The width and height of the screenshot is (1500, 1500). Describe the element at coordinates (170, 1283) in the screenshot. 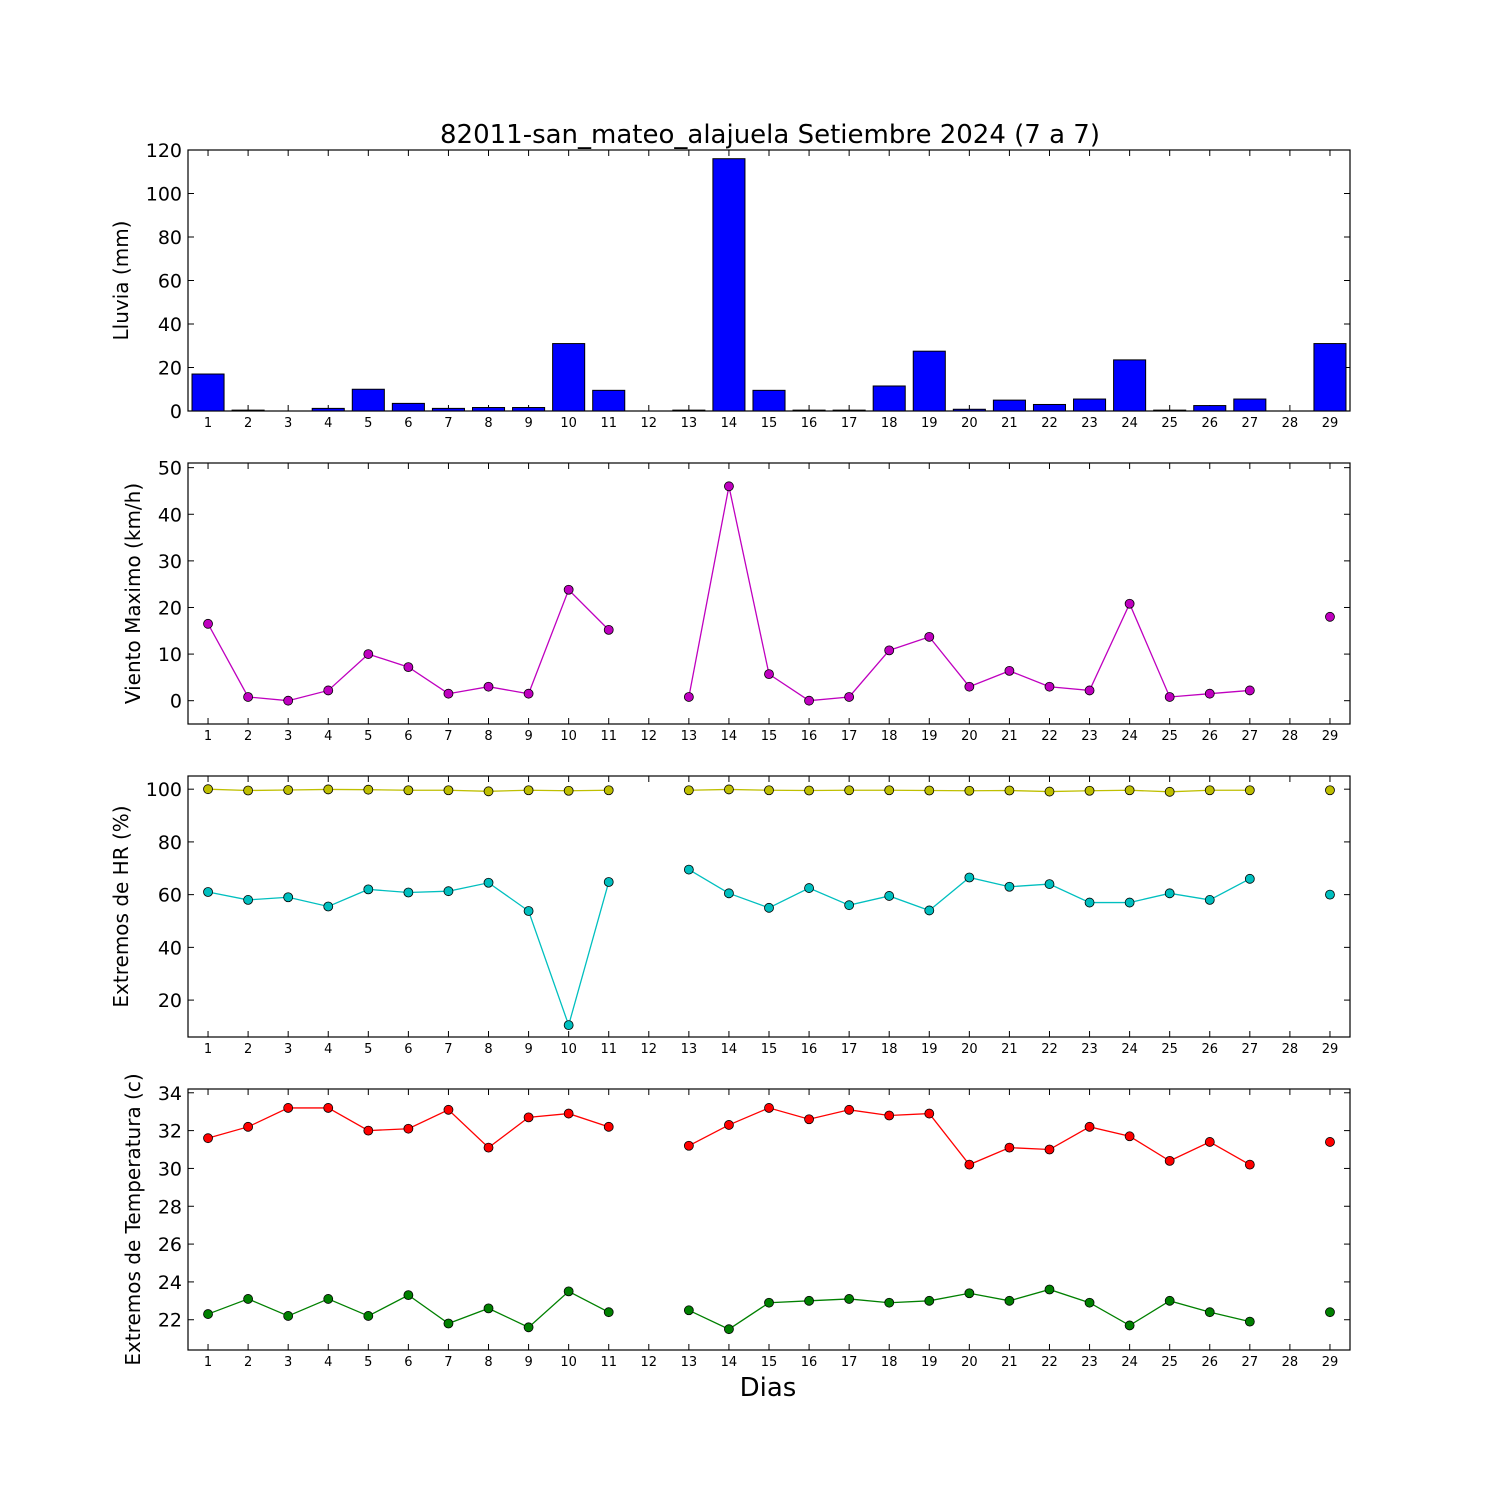

I see `y-tick-label: 24` at that location.